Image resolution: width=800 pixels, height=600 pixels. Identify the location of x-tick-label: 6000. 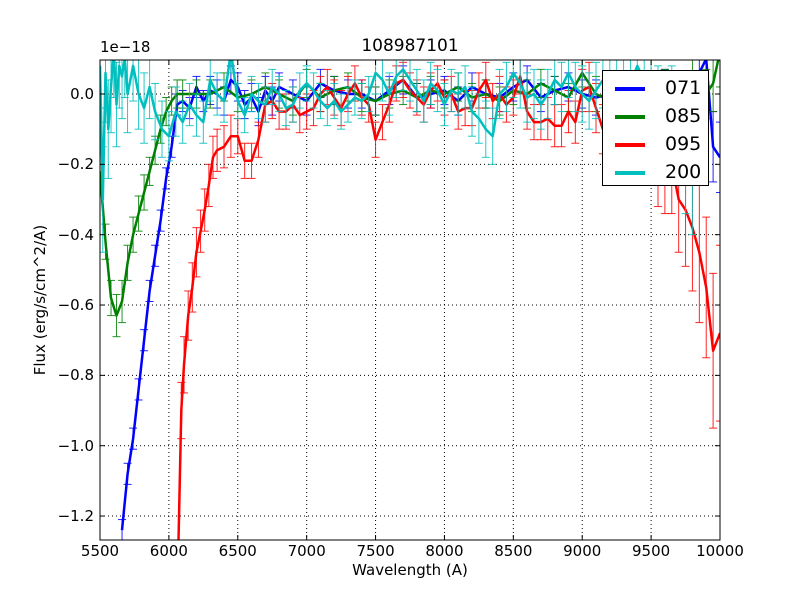
(168, 551).